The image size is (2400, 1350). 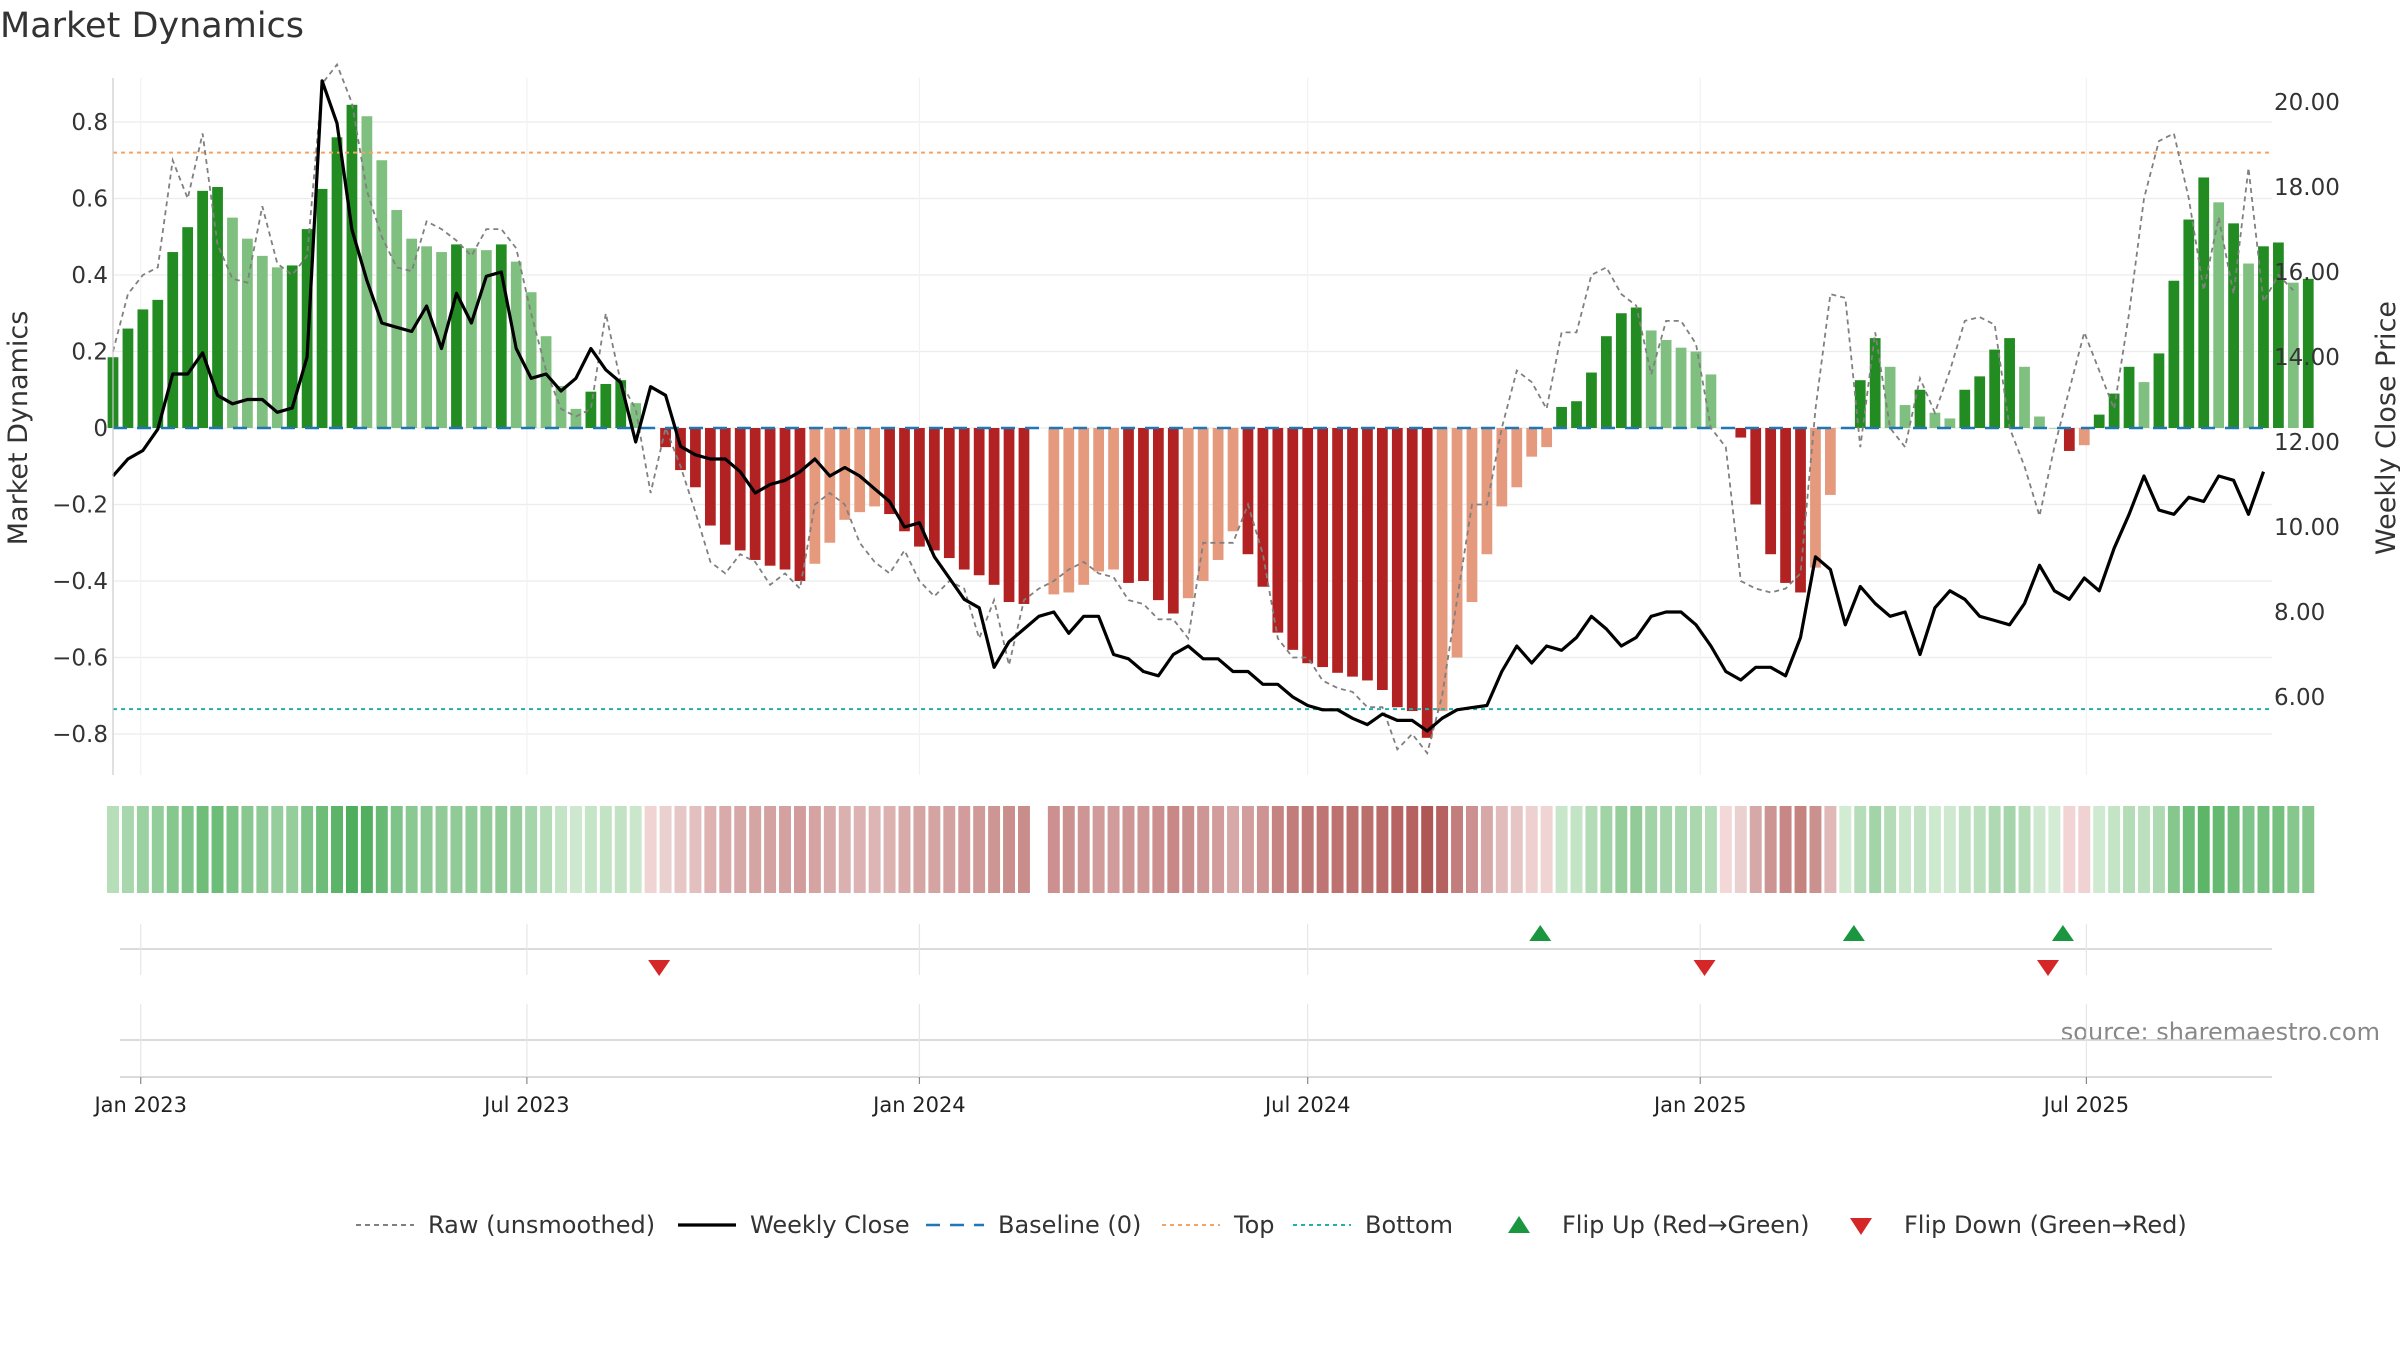 I want to click on legend-item: Raw (unsmoothed), so click(x=505, y=1225).